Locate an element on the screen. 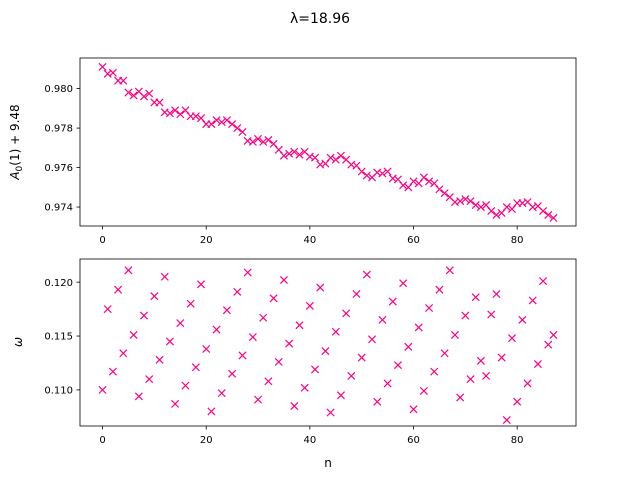  top-x-tick-label-2: 40 is located at coordinates (309, 240).